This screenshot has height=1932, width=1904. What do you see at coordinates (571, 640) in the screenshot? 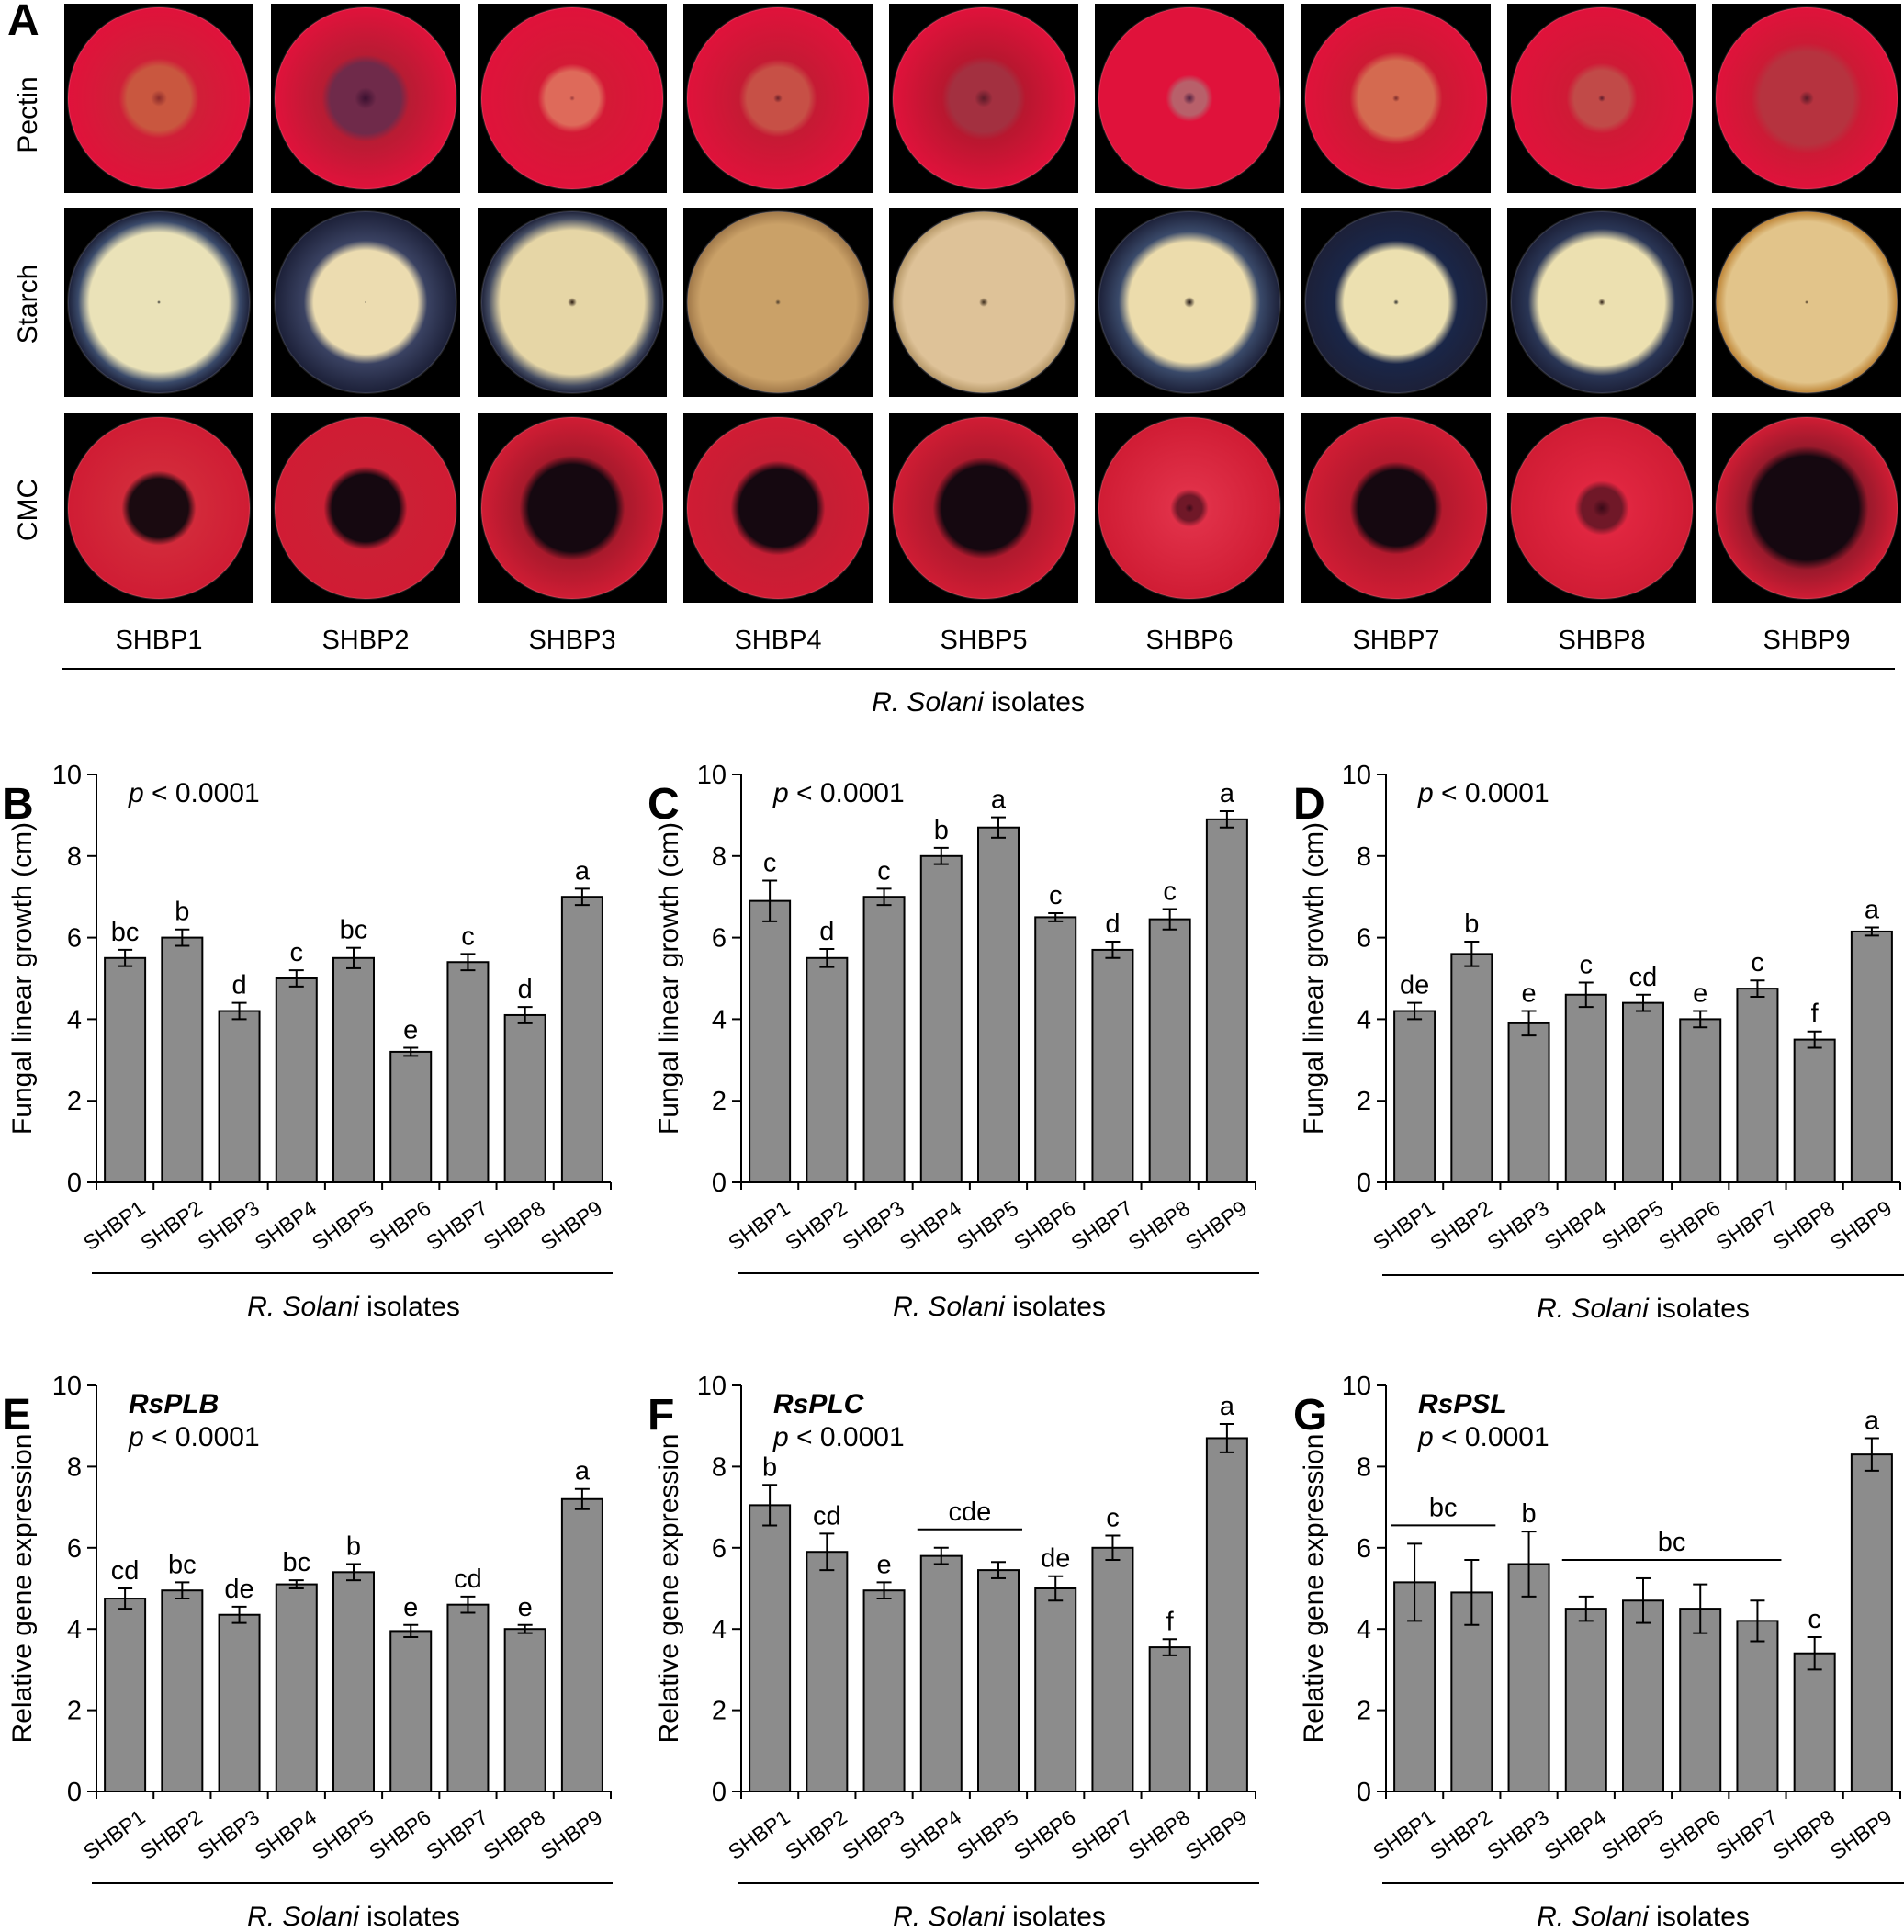
I see `isolate-label-shbp3: SHBP3` at bounding box center [571, 640].